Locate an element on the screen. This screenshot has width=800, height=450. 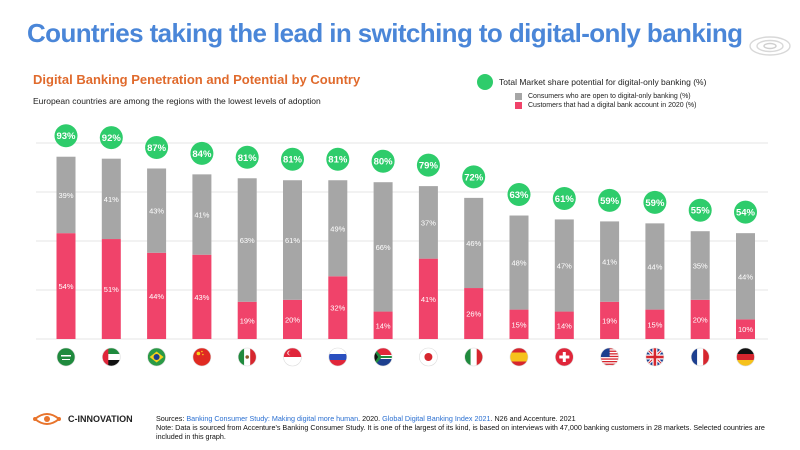
flag-uk-icon is located at coordinates (655, 357).